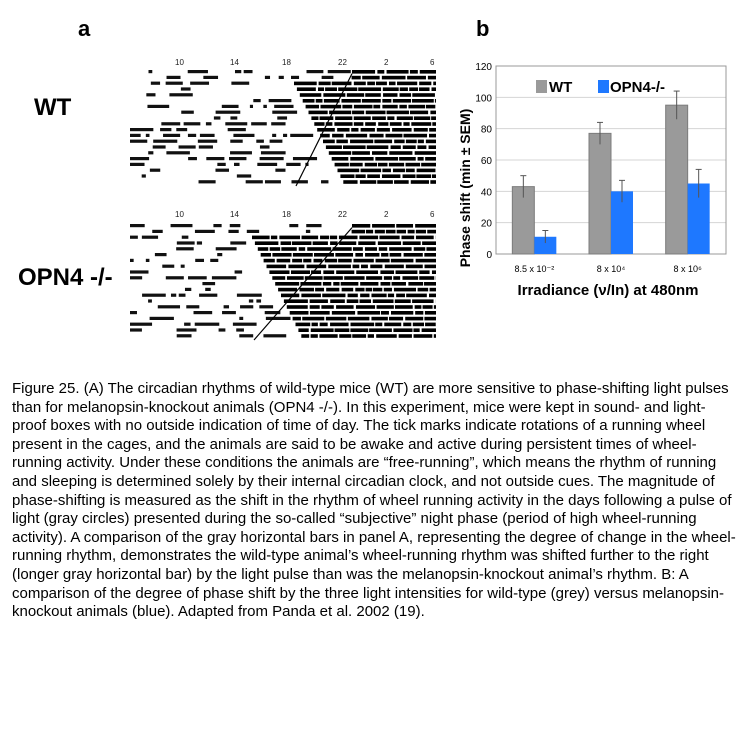  What do you see at coordinates (234, 214) in the screenshot?
I see `opn4-tick: 14` at bounding box center [234, 214].